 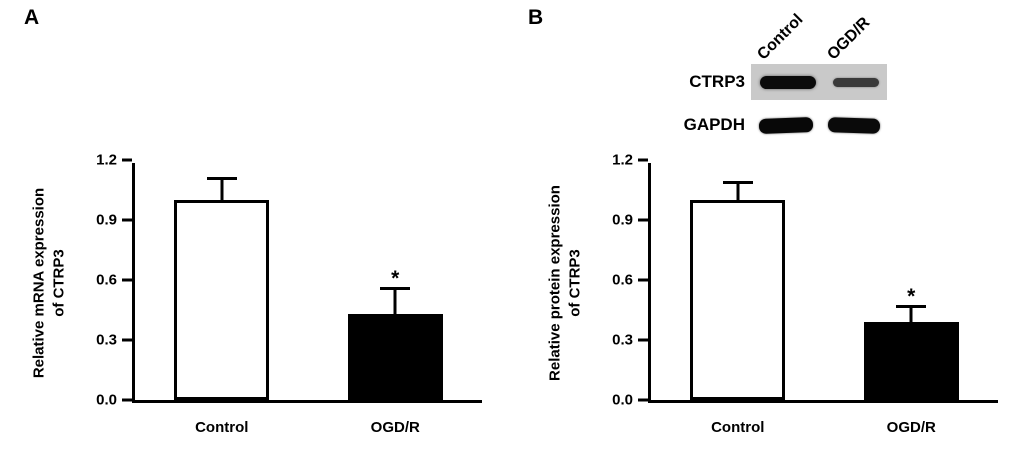 I want to click on blot-row-label-gapdh: GAPDH, so click(x=714, y=124).